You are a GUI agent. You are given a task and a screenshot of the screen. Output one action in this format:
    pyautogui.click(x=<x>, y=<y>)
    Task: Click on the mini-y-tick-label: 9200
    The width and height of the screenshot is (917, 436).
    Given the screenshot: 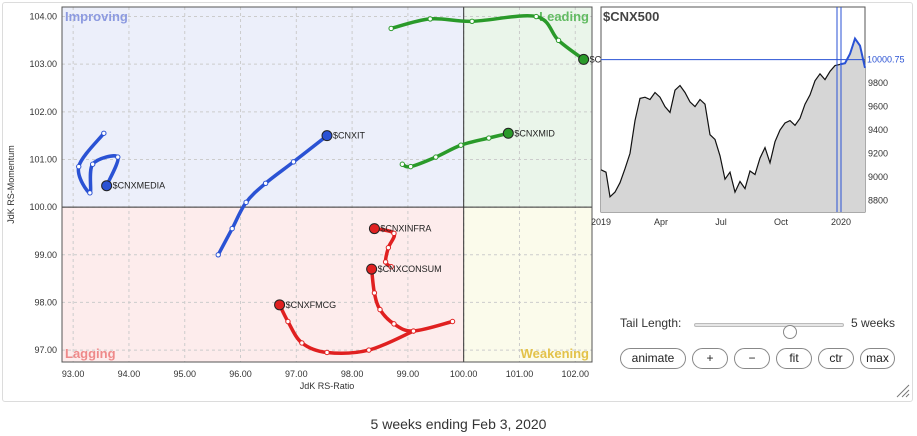 What is the action you would take?
    pyautogui.click(x=878, y=153)
    